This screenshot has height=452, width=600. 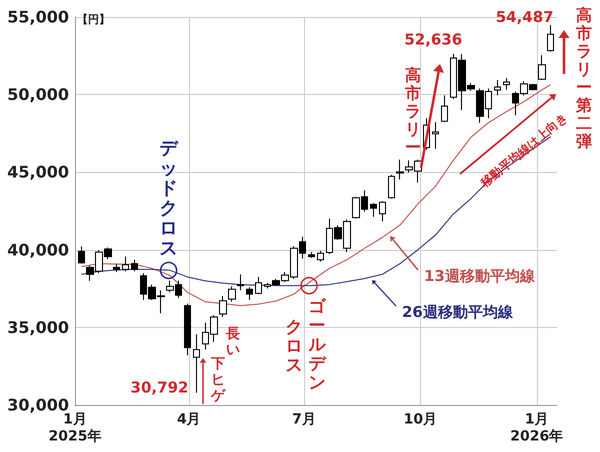 What do you see at coordinates (537, 428) in the screenshot?
I see `x-tick-label: 1月 2026年` at bounding box center [537, 428].